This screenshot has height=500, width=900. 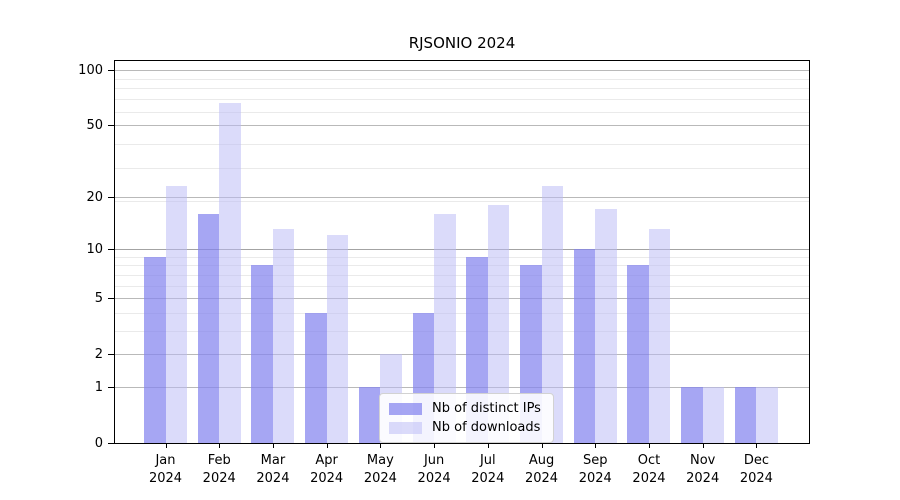 What do you see at coordinates (327, 470) in the screenshot?
I see `x-tick-label: Apr 2024` at bounding box center [327, 470].